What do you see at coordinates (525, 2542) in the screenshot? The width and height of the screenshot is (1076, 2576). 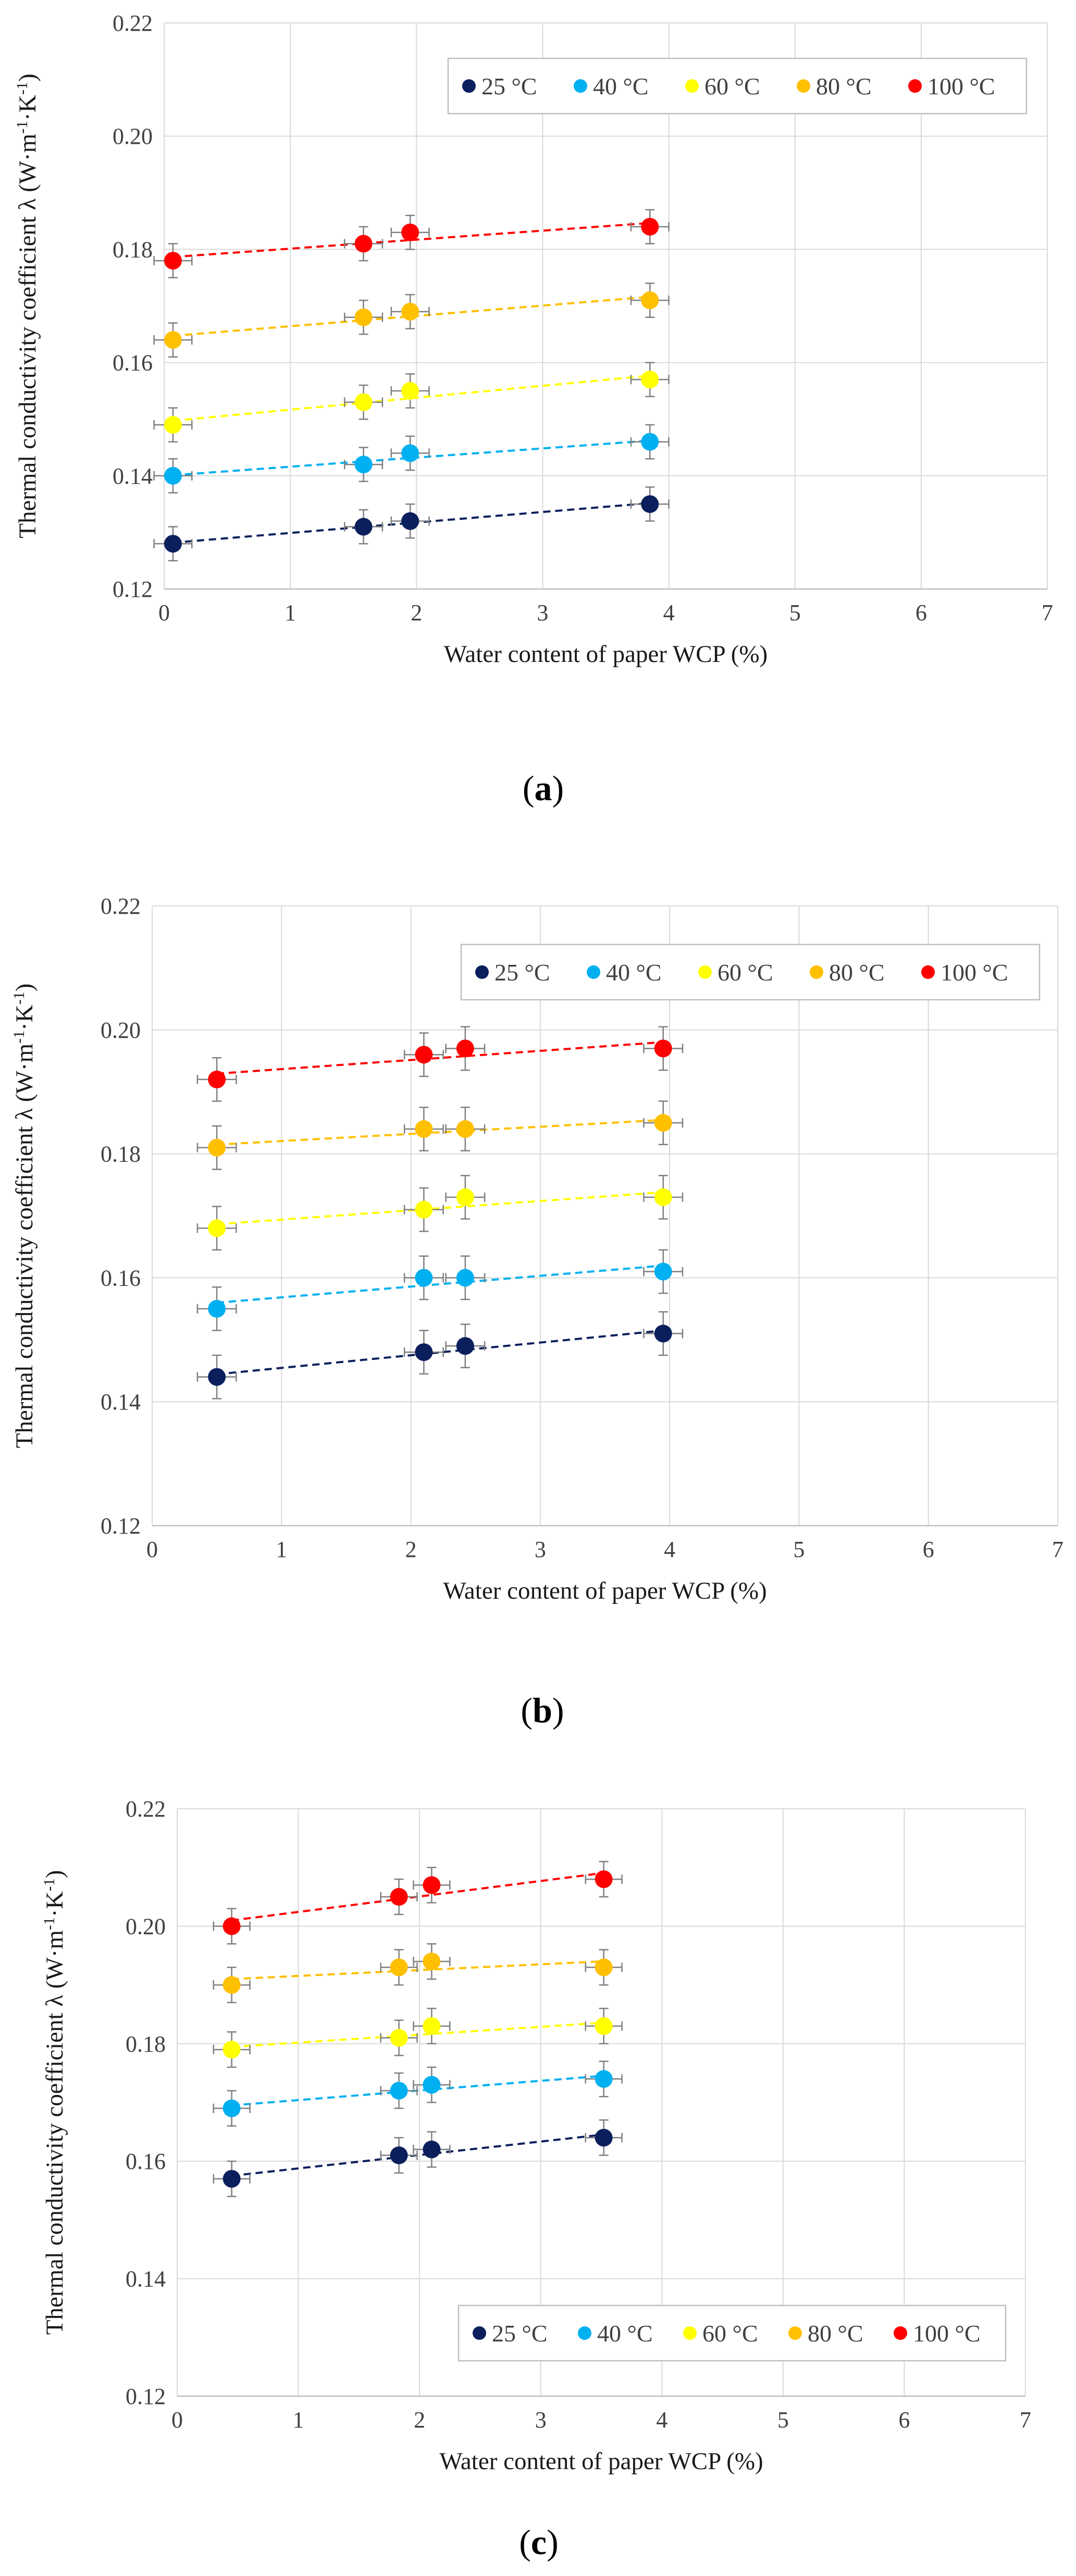 I see `caption-paren: (` at bounding box center [525, 2542].